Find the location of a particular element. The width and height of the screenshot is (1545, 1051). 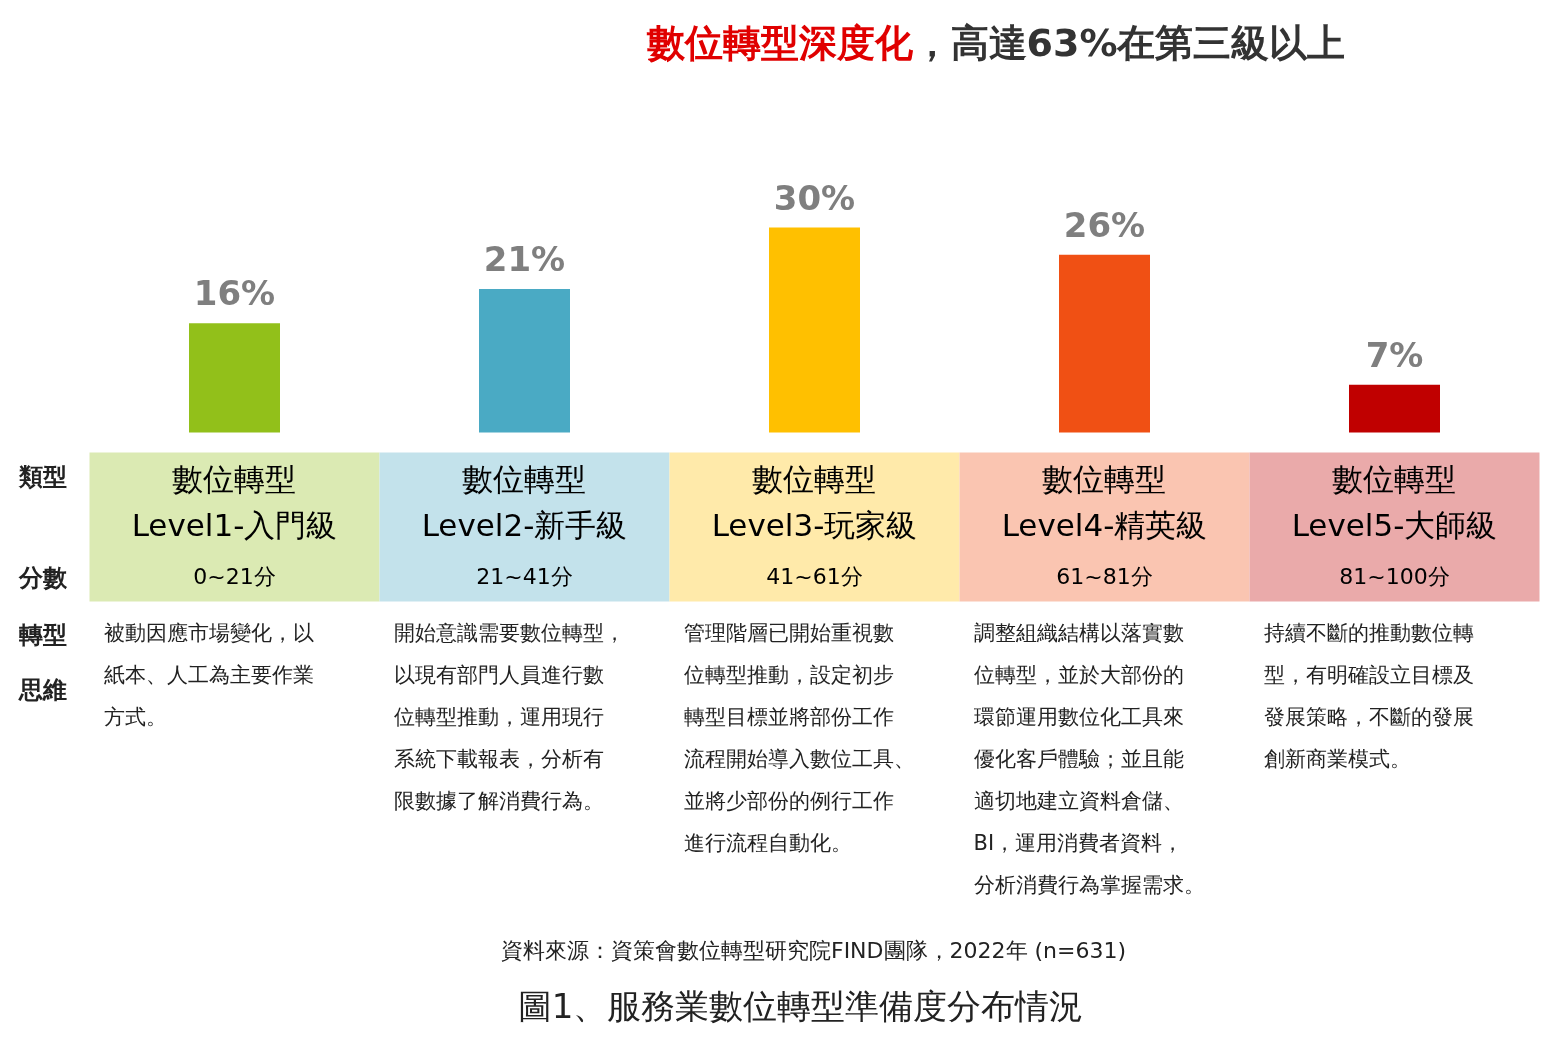

x-tick-label: 數位轉型 Level2-新手級 is located at coordinates (524, 502).